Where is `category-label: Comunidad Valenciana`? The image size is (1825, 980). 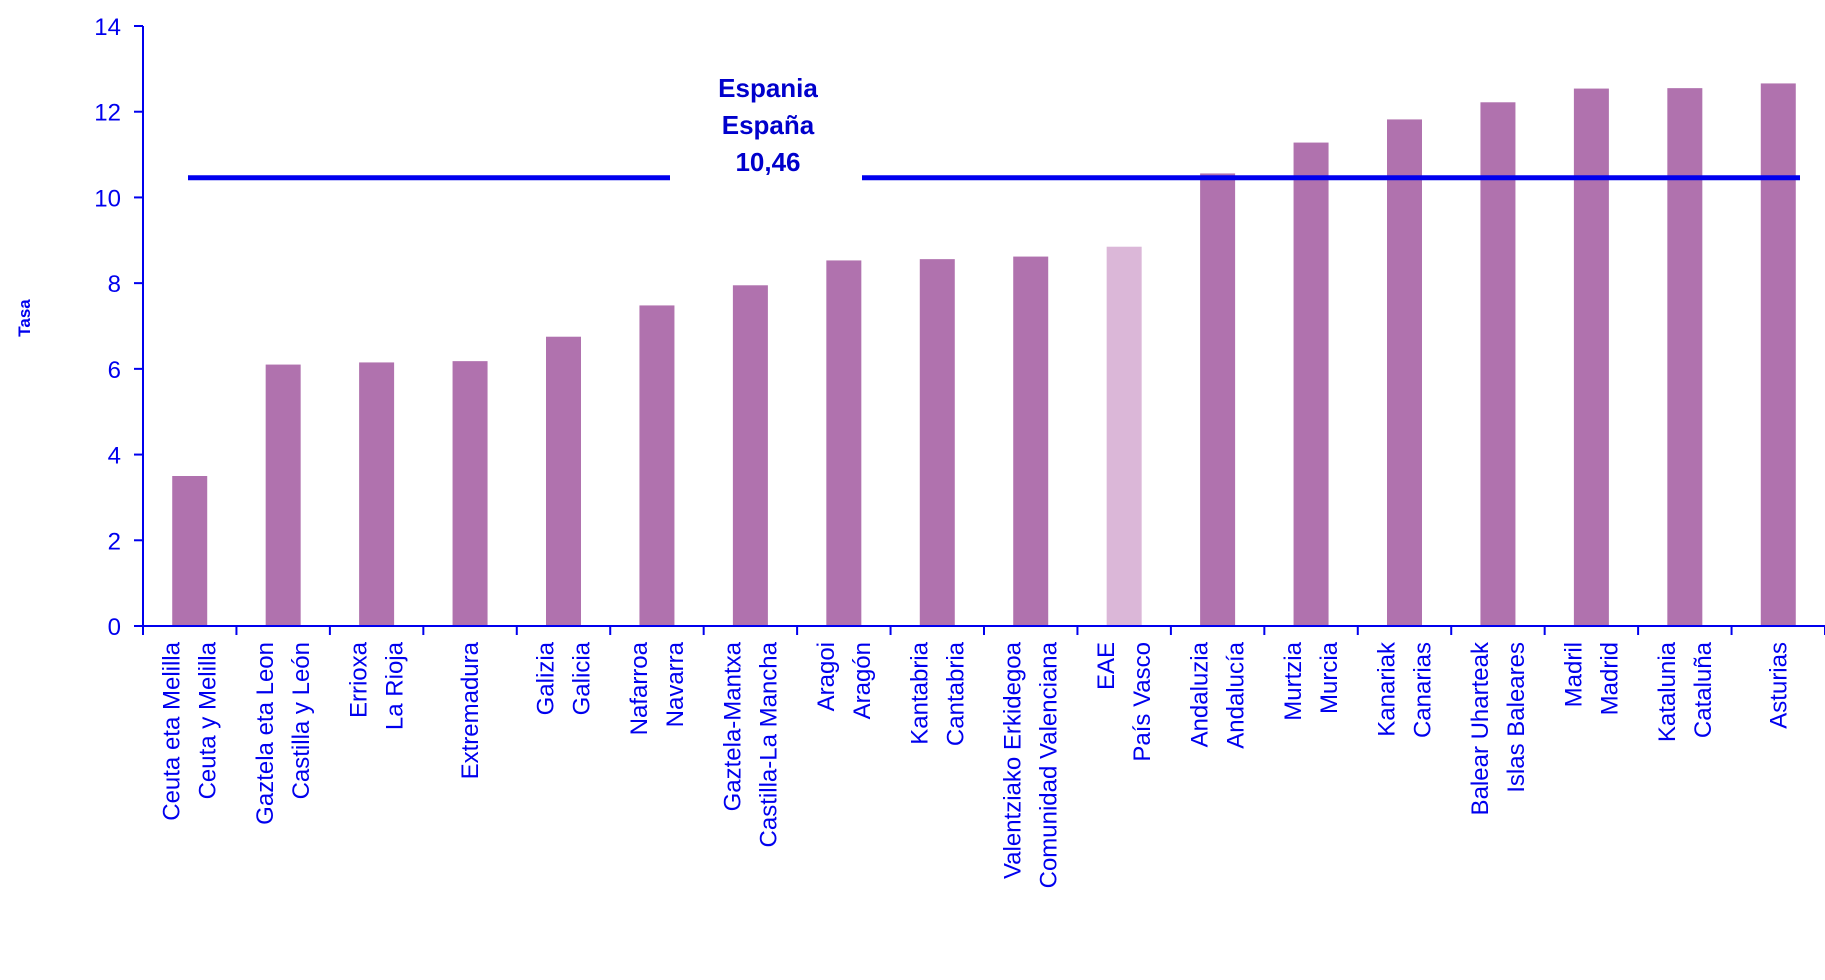 category-label: Comunidad Valenciana is located at coordinates (1049, 764).